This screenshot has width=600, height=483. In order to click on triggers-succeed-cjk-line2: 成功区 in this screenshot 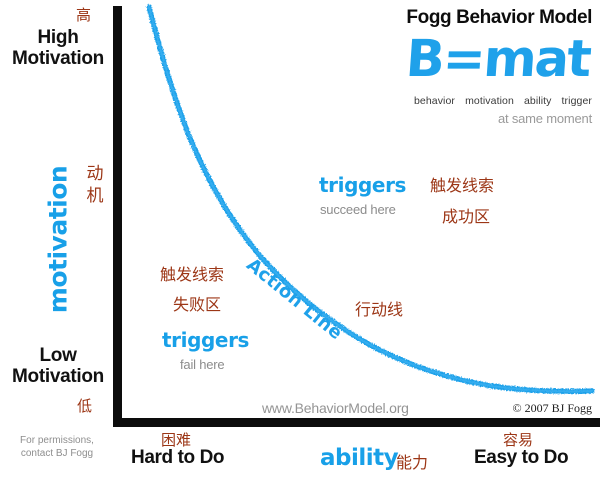, I will do `click(466, 216)`.